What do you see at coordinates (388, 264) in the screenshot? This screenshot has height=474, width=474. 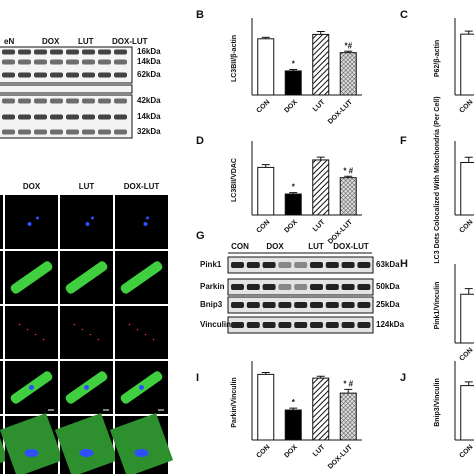 I see `kda-label: 63kDa` at bounding box center [388, 264].